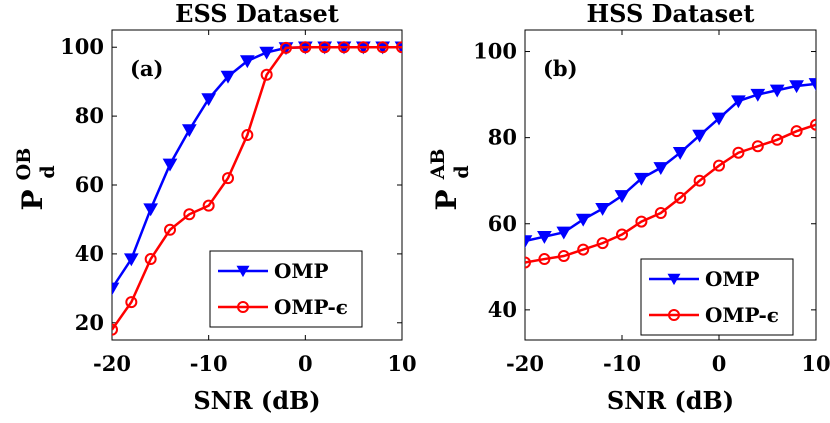 This screenshot has height=423, width=830. What do you see at coordinates (257, 14) in the screenshot?
I see `chart-title: ESS Dataset` at bounding box center [257, 14].